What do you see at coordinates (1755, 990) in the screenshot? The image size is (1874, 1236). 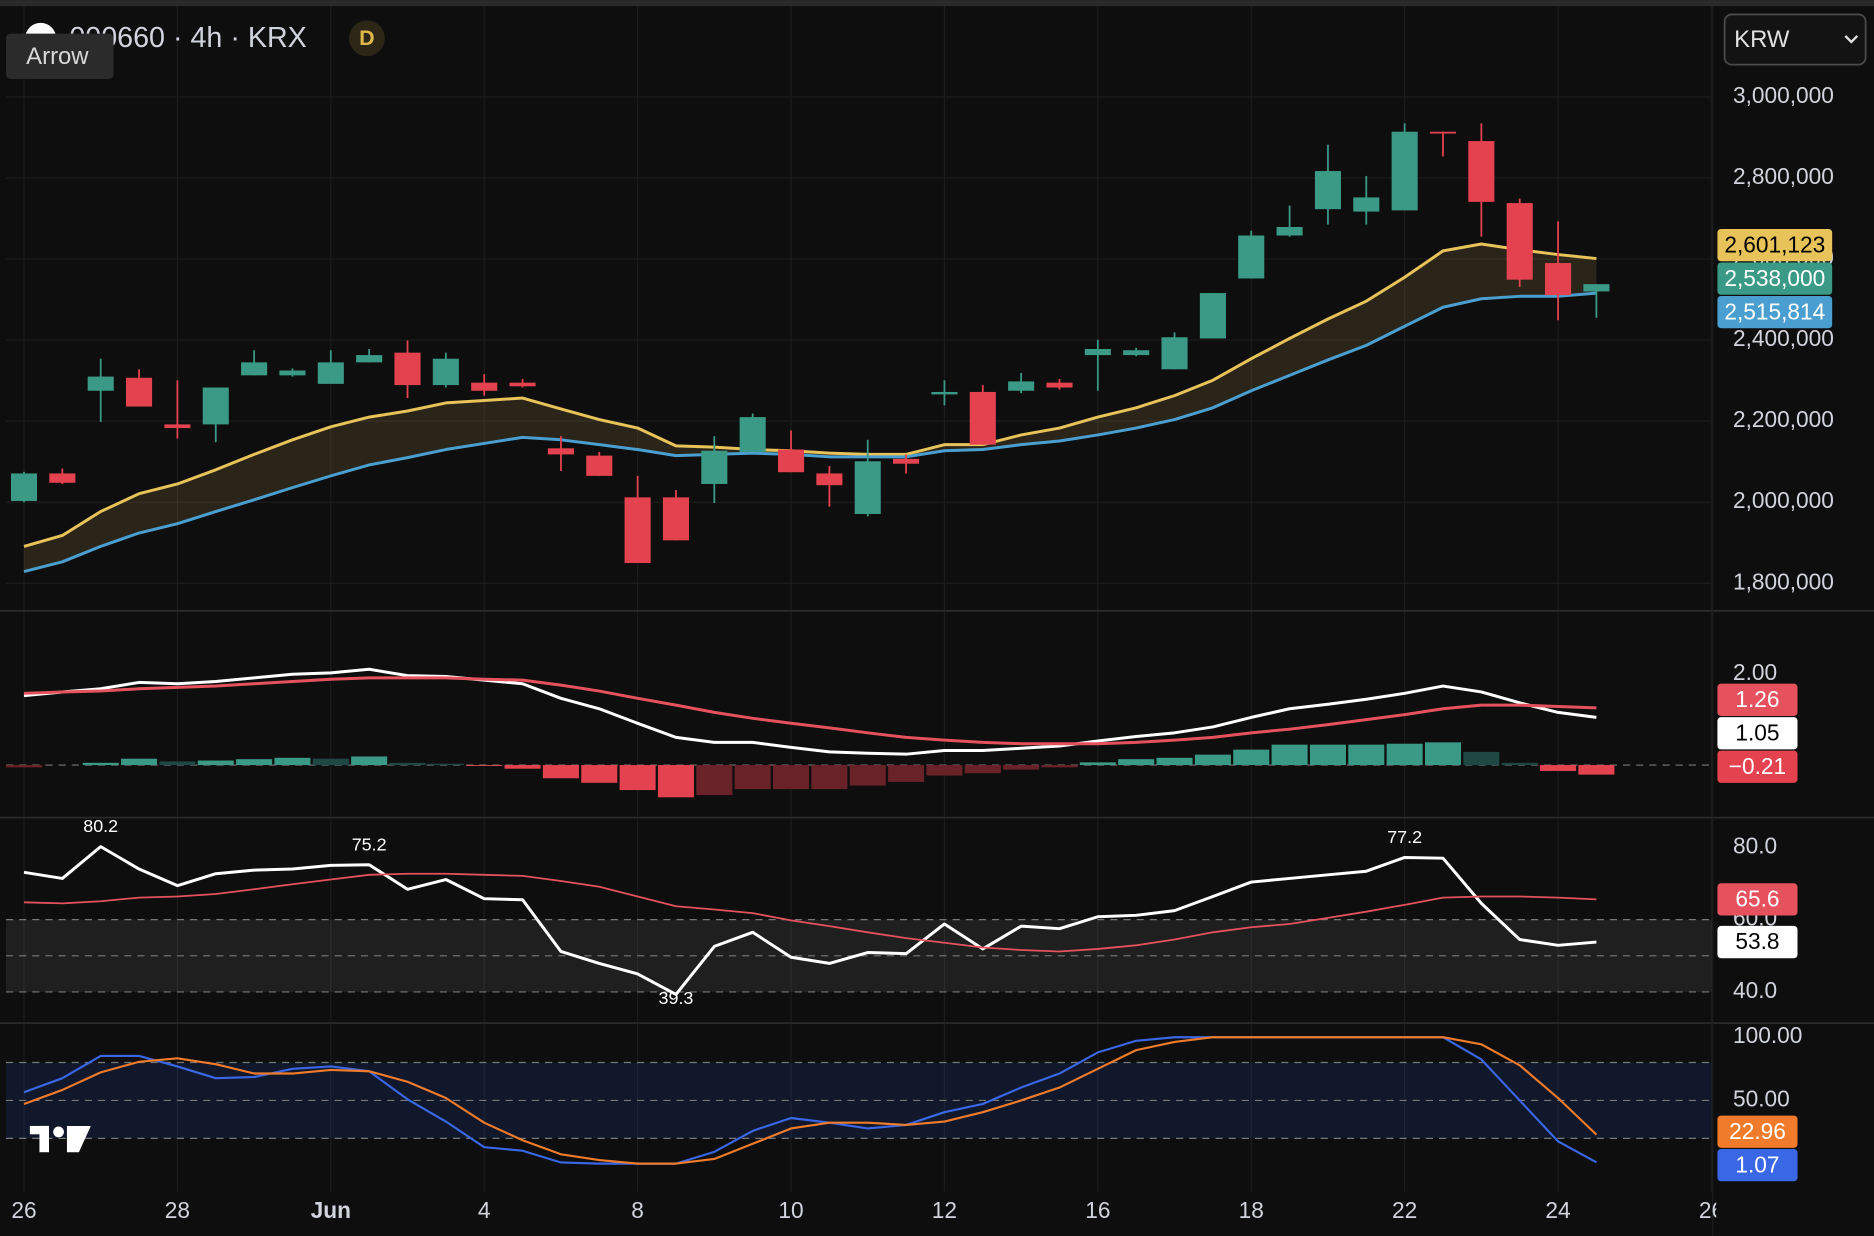 I see `y-tick-label: 40.0` at bounding box center [1755, 990].